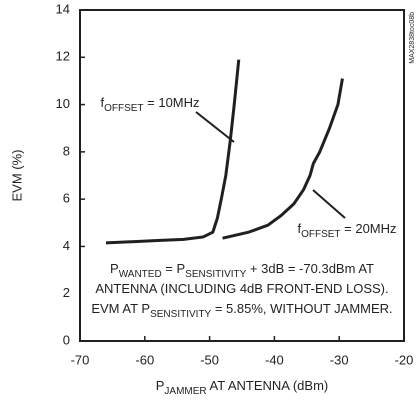 This screenshot has height=402, width=419. What do you see at coordinates (172, 102) in the screenshot?
I see `series-label-part: = 10MHz` at bounding box center [172, 102].